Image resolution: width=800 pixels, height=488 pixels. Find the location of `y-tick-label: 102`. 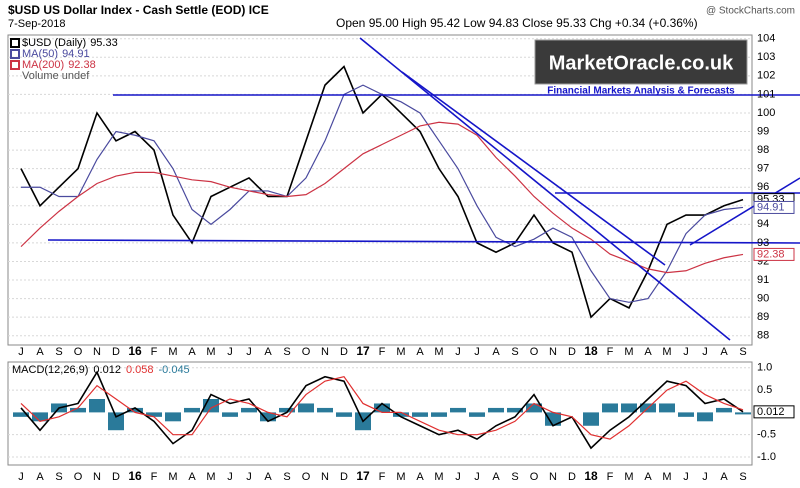

y-tick-label: 102 is located at coordinates (766, 76).